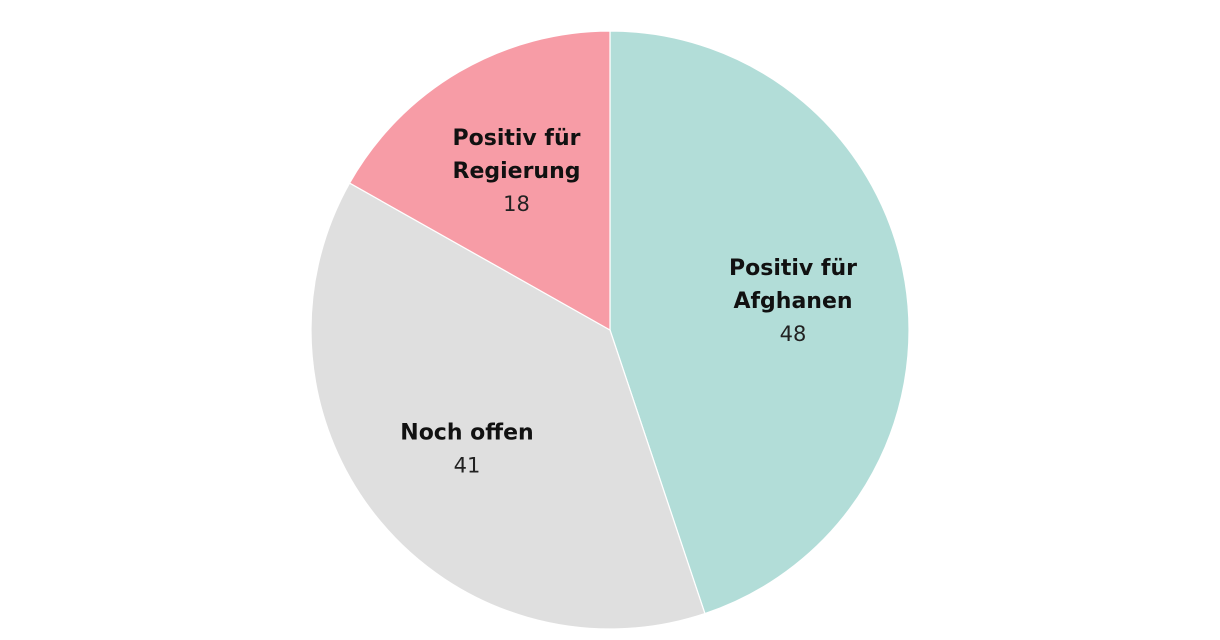  Describe the element at coordinates (466, 433) in the screenshot. I see `slice-label-line: Noch offen` at that location.